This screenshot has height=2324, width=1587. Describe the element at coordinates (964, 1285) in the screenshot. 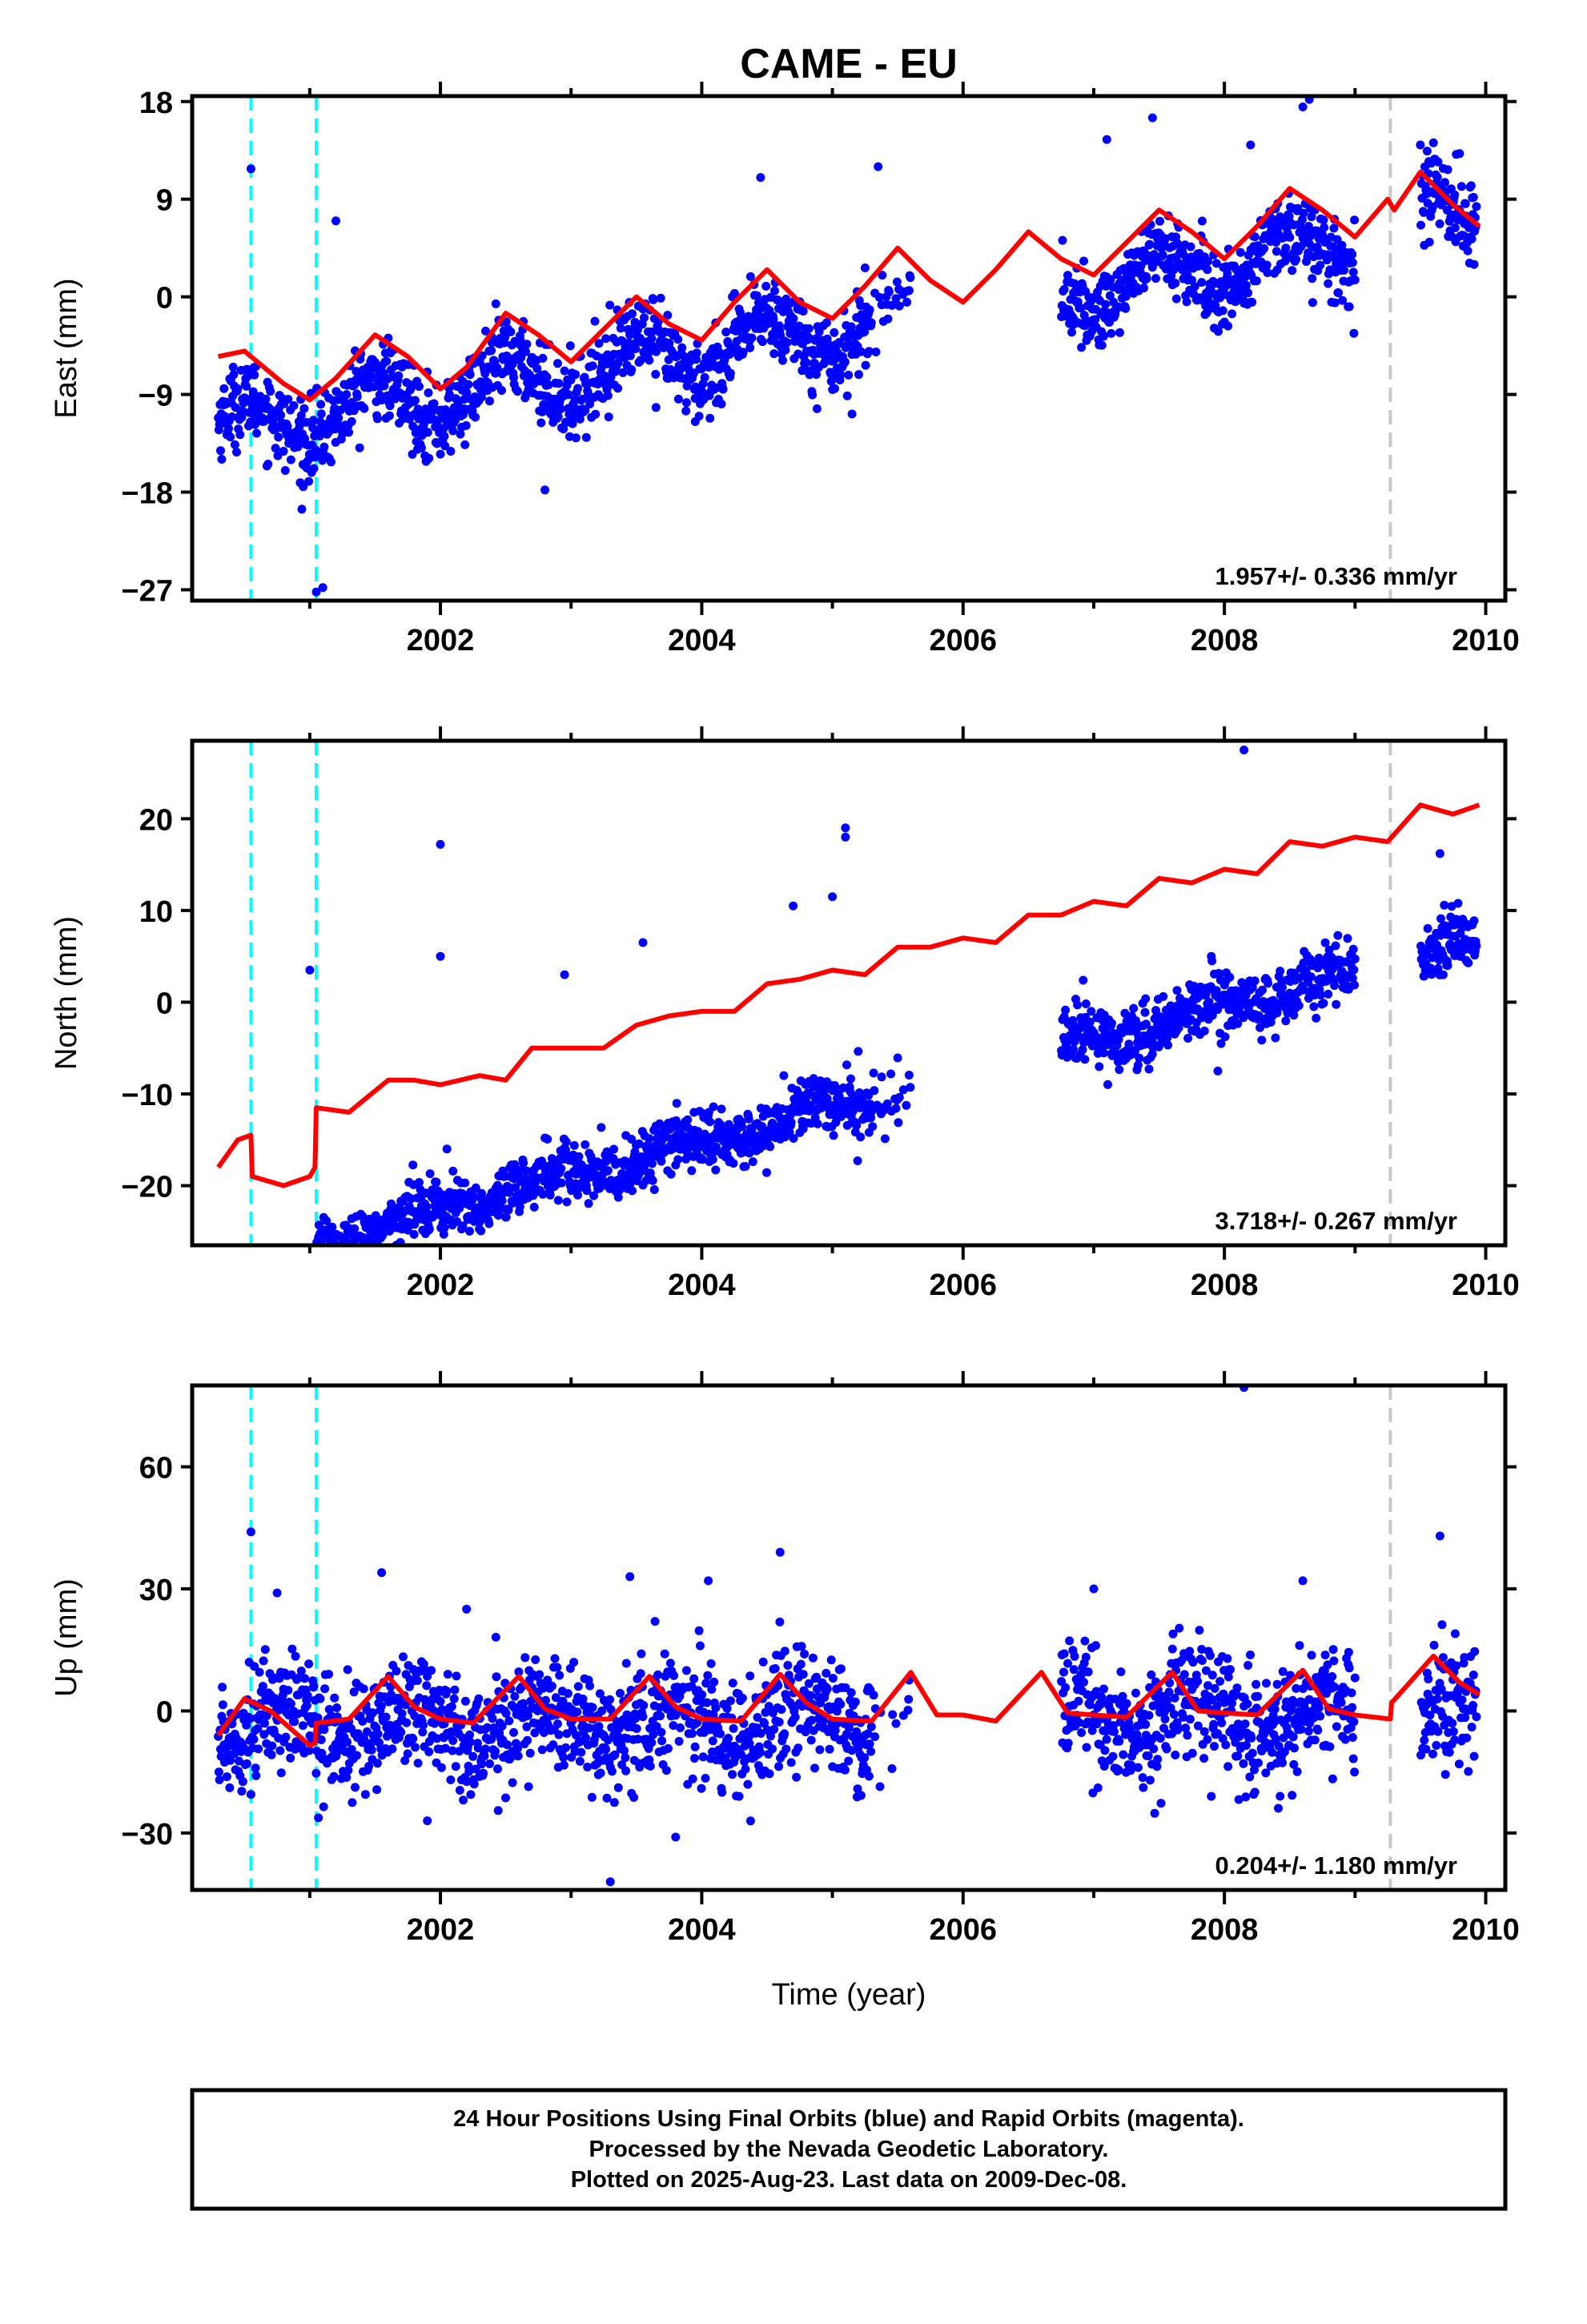

I see `x-tick-label: 2006` at that location.